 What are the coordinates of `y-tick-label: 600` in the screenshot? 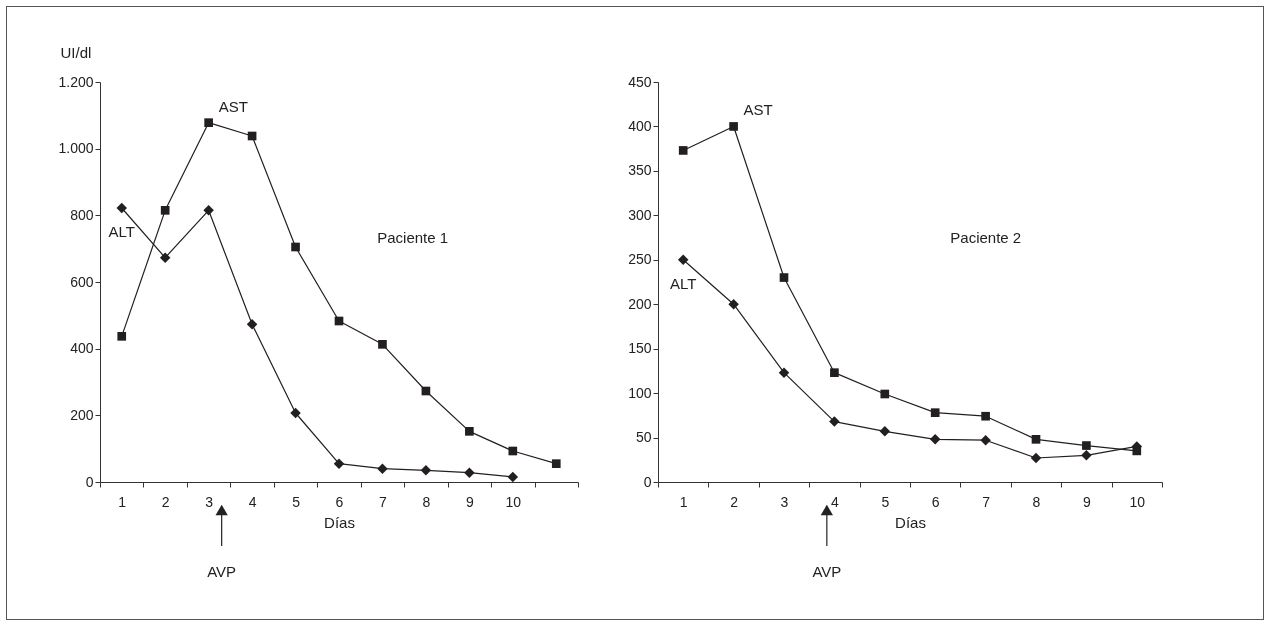 It's located at (82, 281).